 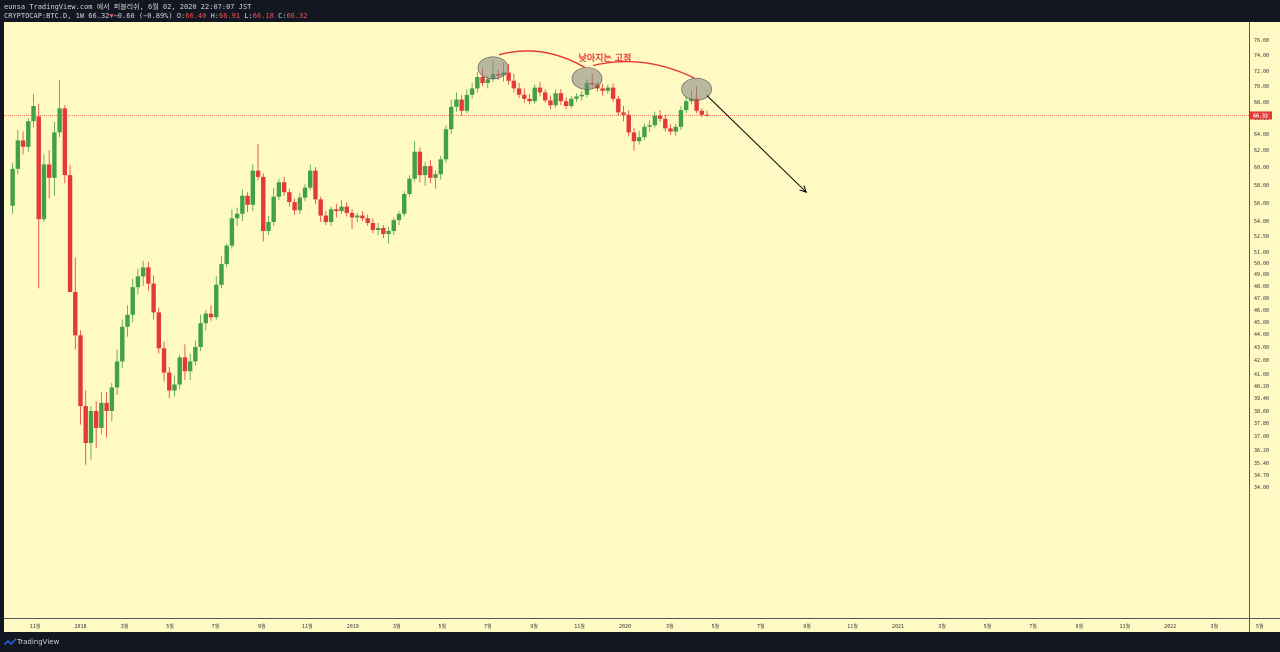 What do you see at coordinates (44, 16) in the screenshot?
I see `symbol-label: CRYPTOCAP:BTC.D, 1W` at bounding box center [44, 16].